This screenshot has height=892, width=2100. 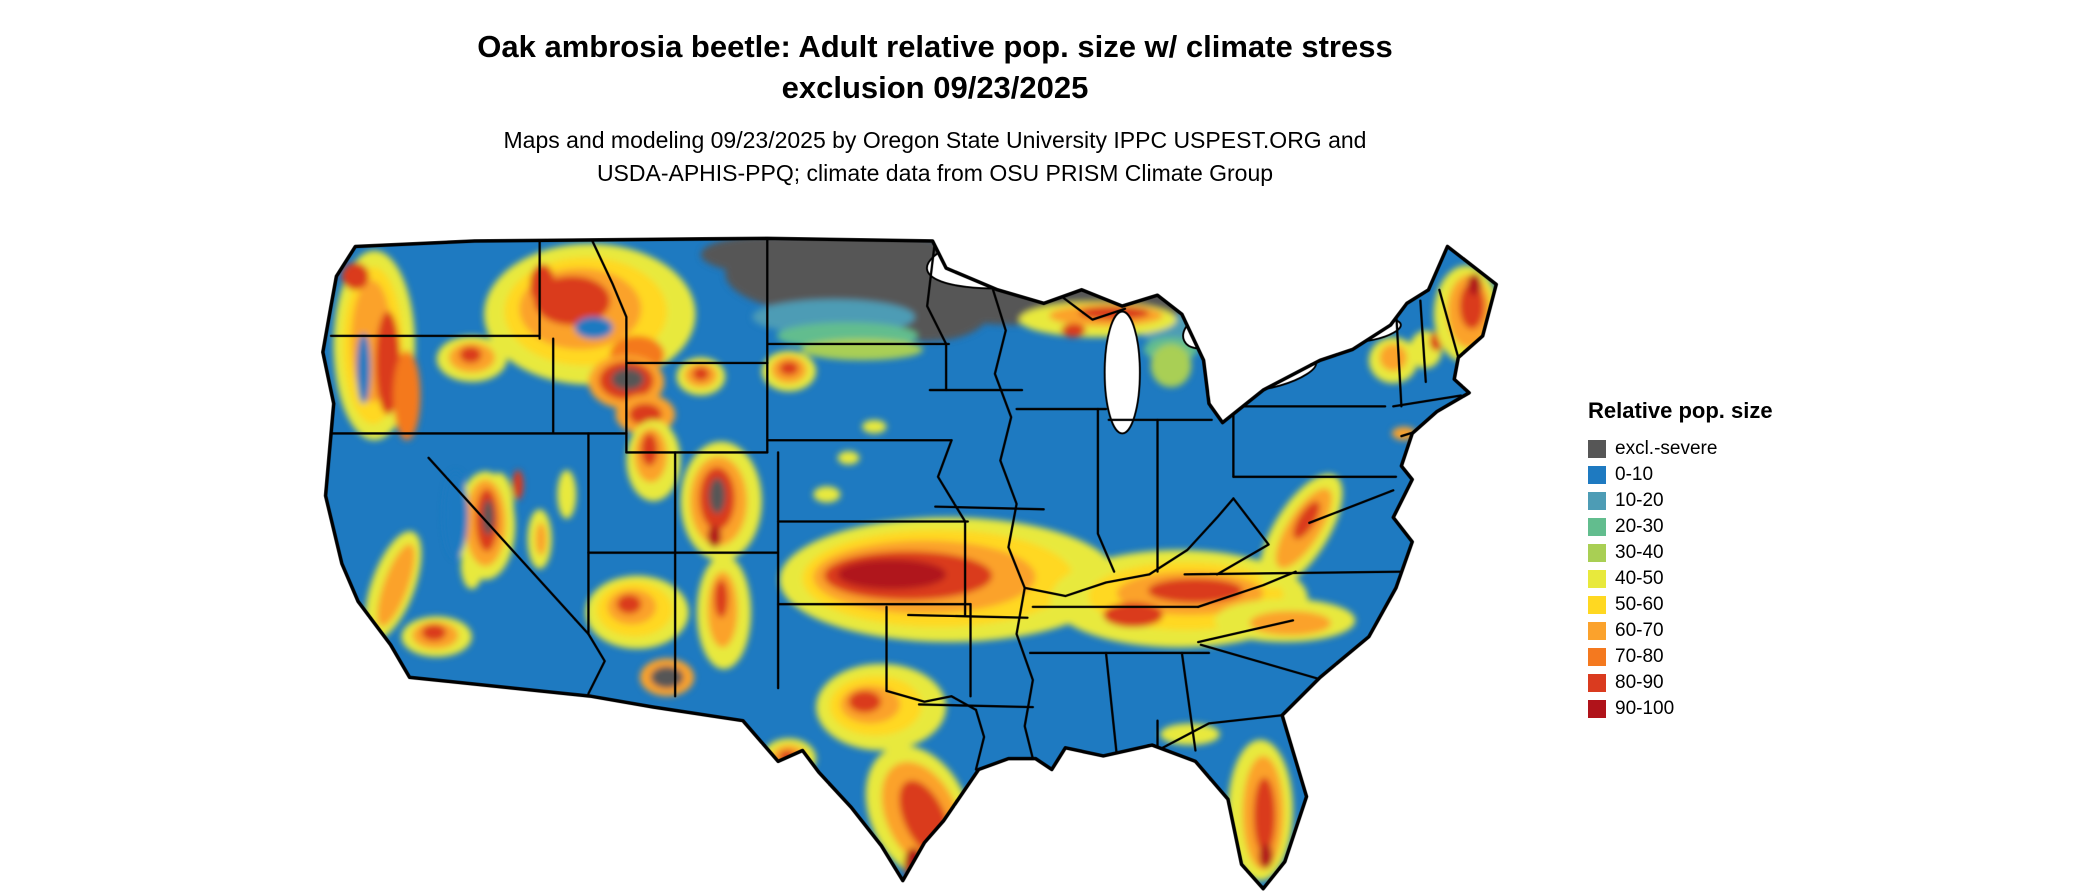 I want to click on legend-entry: 20-30, so click(x=1680, y=527).